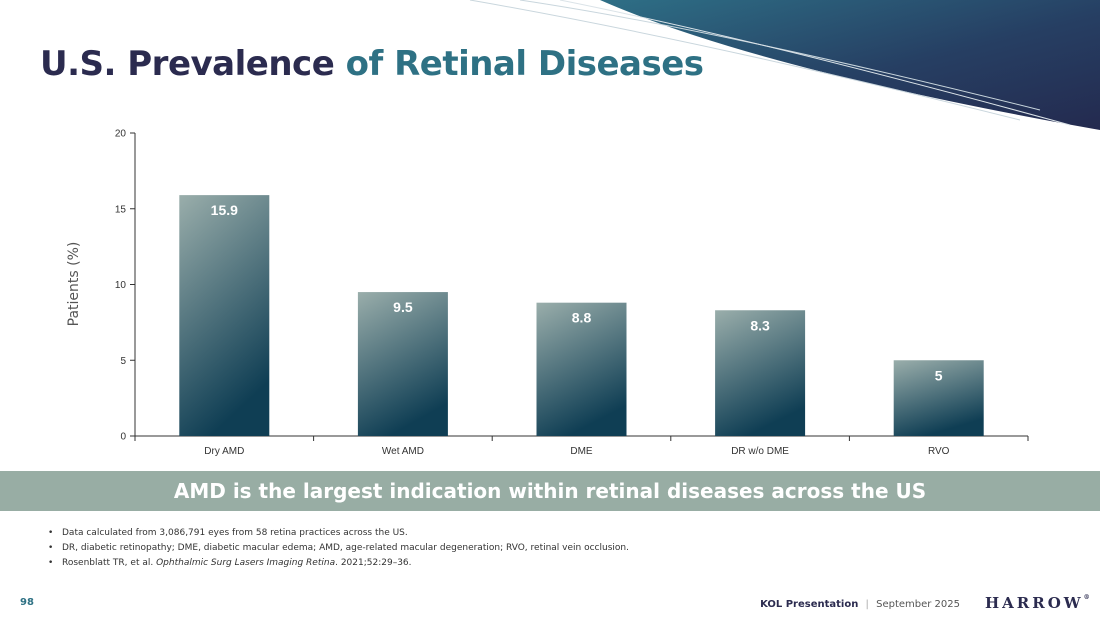 The height and width of the screenshot is (619, 1100). Describe the element at coordinates (1034, 603) in the screenshot. I see `logo-text: HARROW` at that location.